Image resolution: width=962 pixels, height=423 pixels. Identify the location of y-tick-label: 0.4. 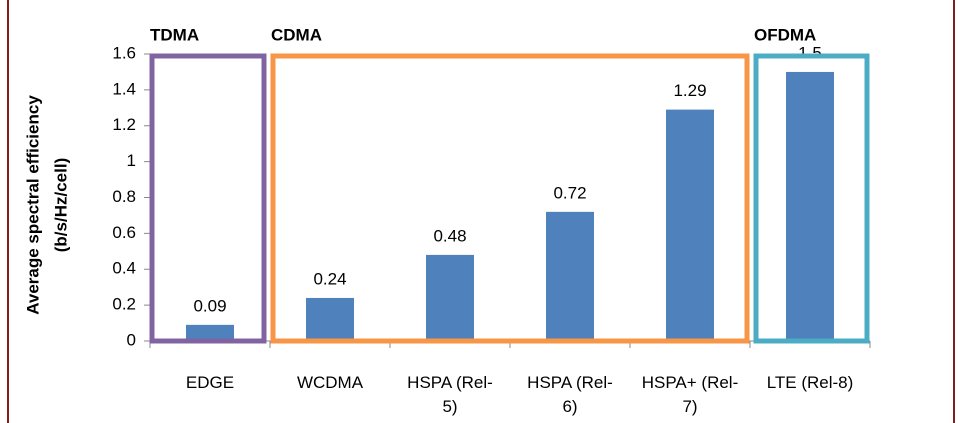
(124, 268).